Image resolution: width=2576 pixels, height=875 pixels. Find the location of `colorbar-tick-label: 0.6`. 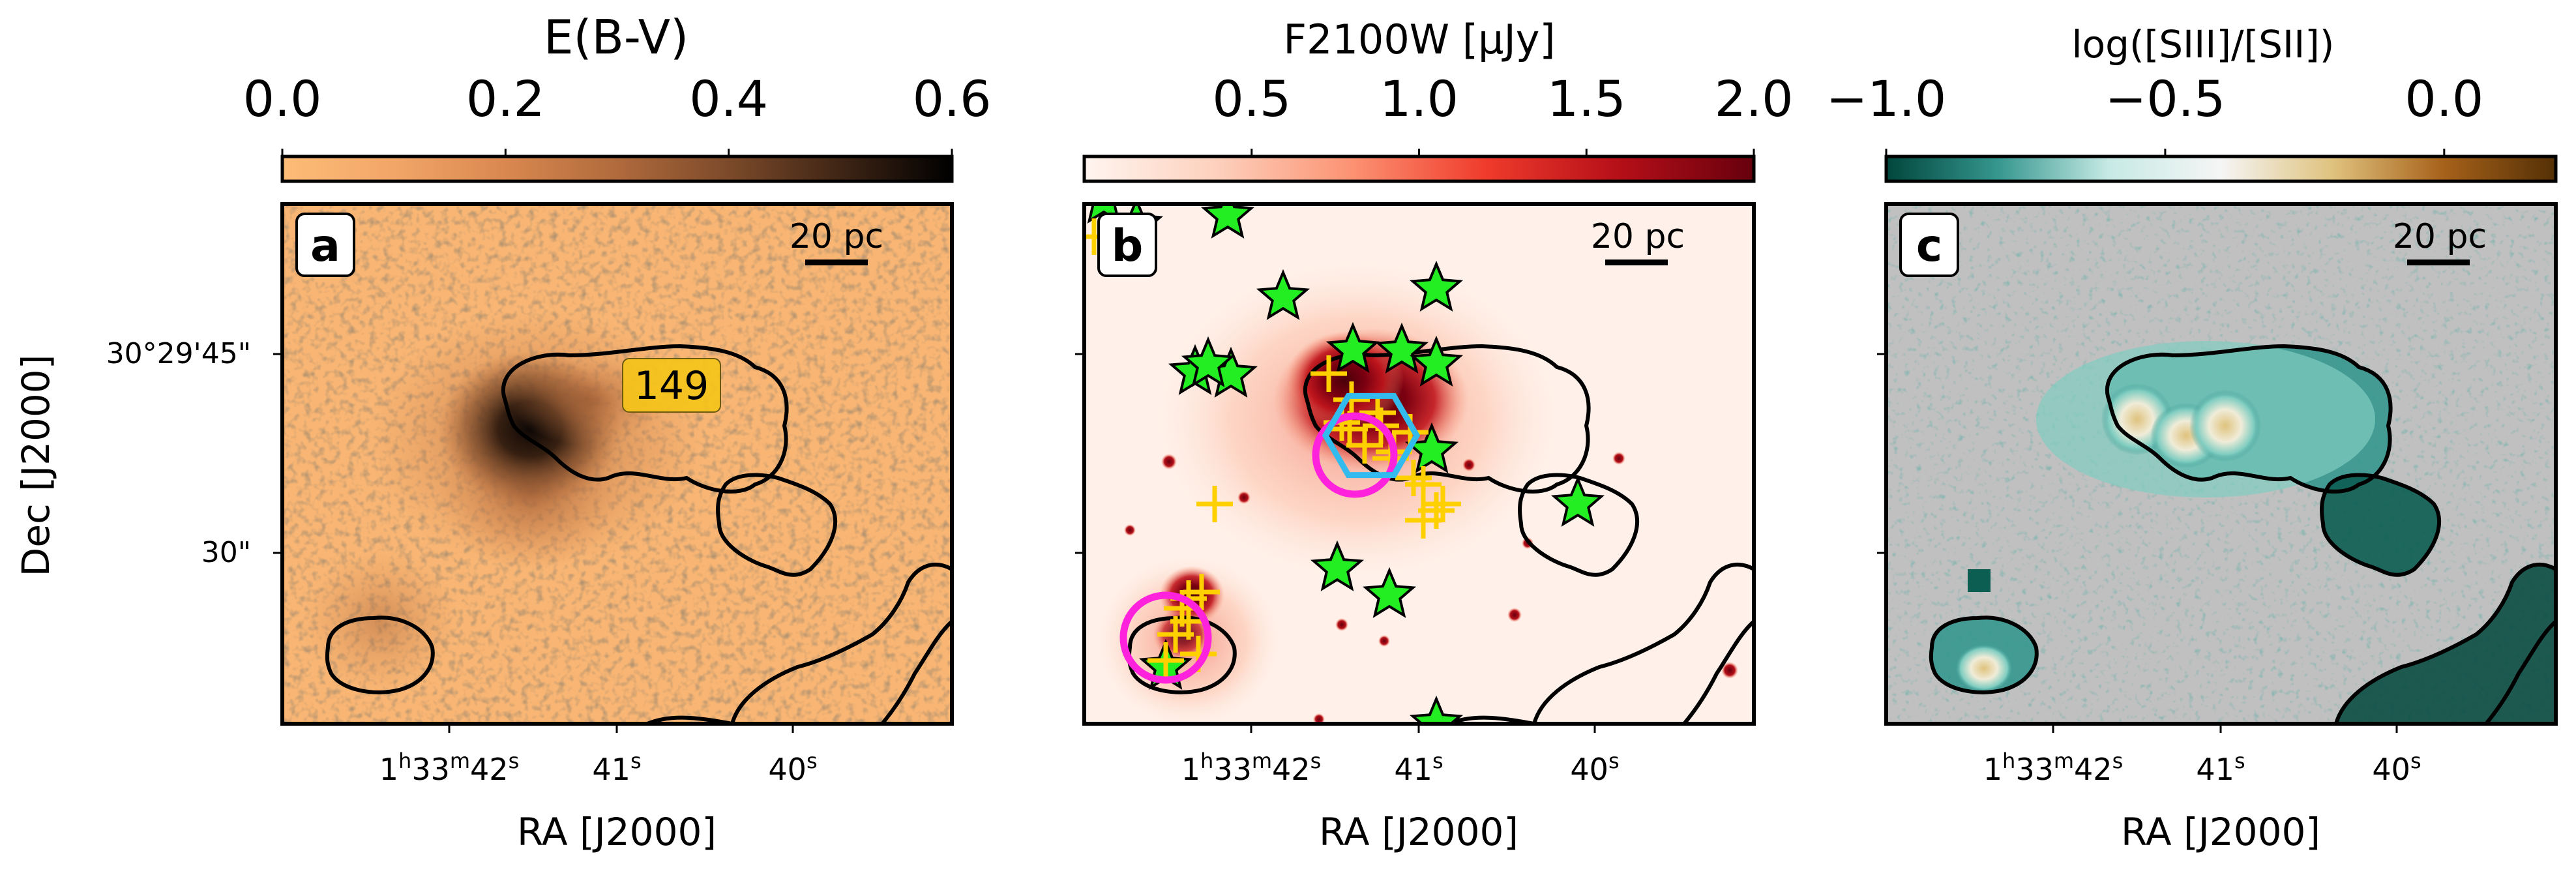

colorbar-tick-label: 0.6 is located at coordinates (952, 99).